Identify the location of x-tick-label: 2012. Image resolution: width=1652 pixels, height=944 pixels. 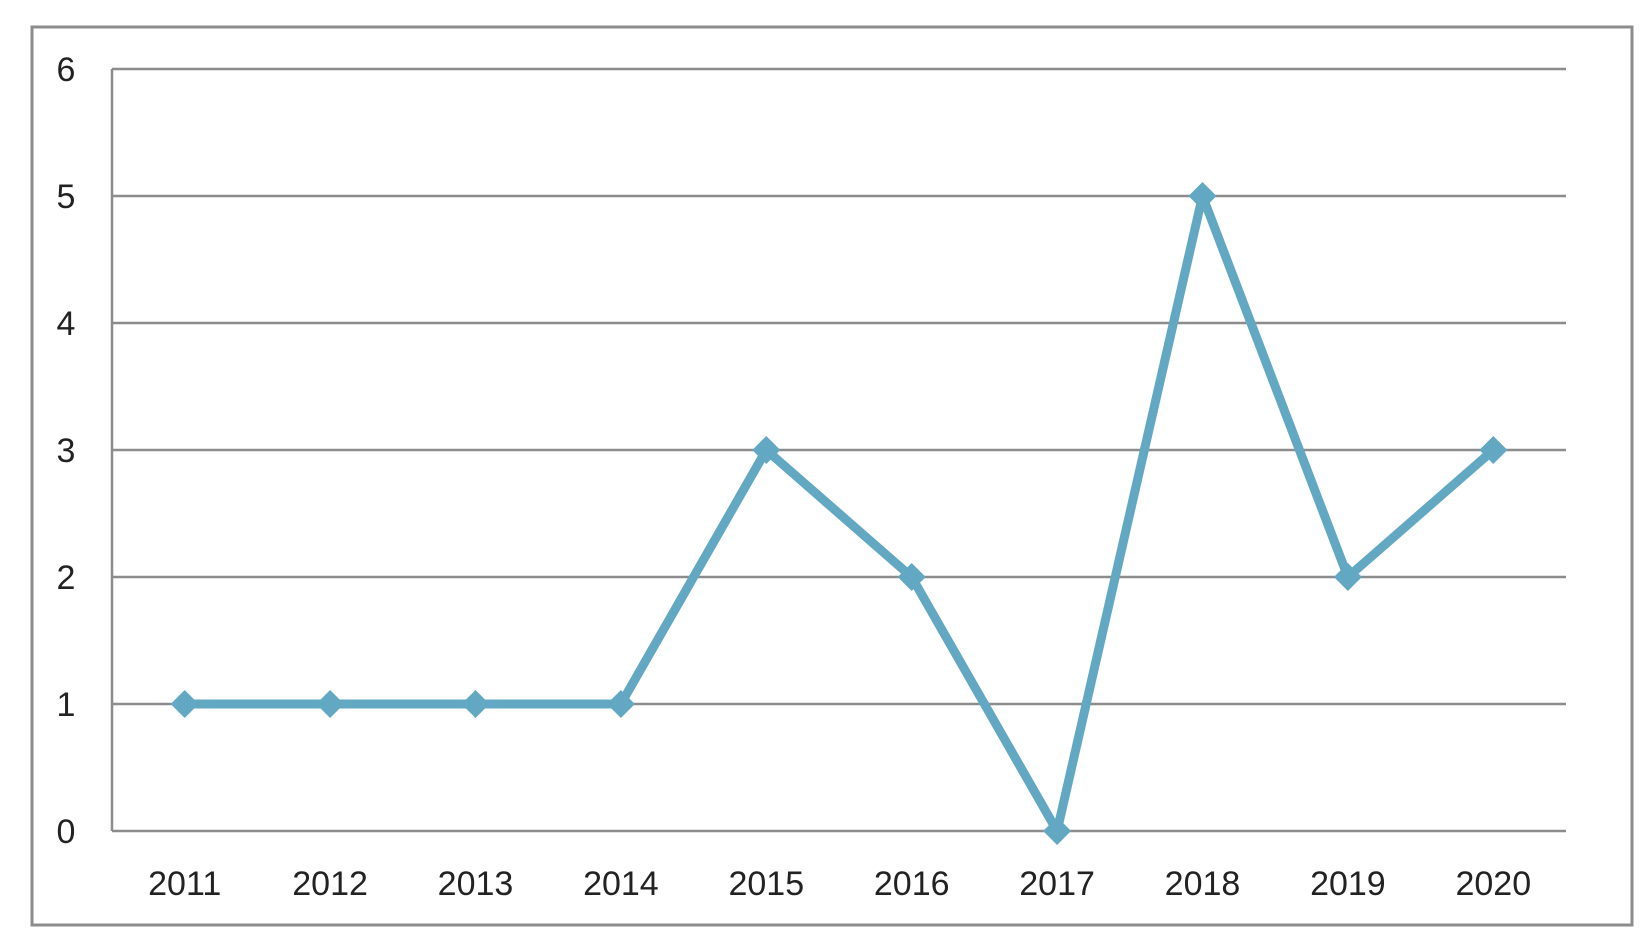
(330, 884).